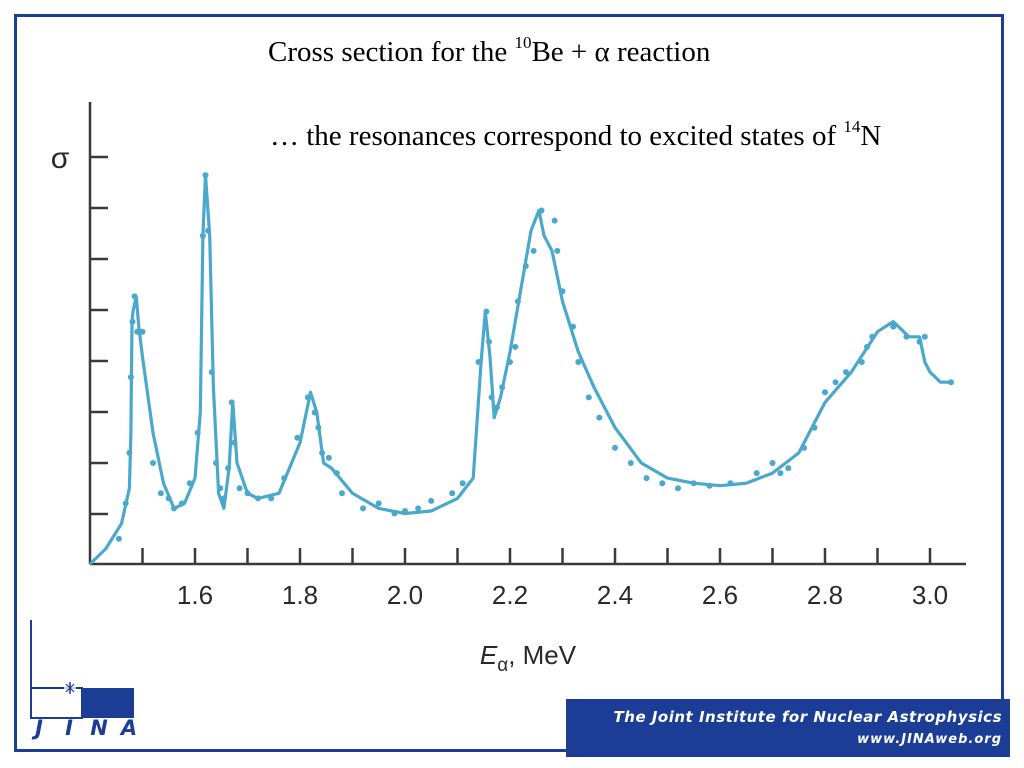 Image resolution: width=1024 pixels, height=768 pixels. What do you see at coordinates (129, 728) in the screenshot?
I see `logo-letter-a: A` at bounding box center [129, 728].